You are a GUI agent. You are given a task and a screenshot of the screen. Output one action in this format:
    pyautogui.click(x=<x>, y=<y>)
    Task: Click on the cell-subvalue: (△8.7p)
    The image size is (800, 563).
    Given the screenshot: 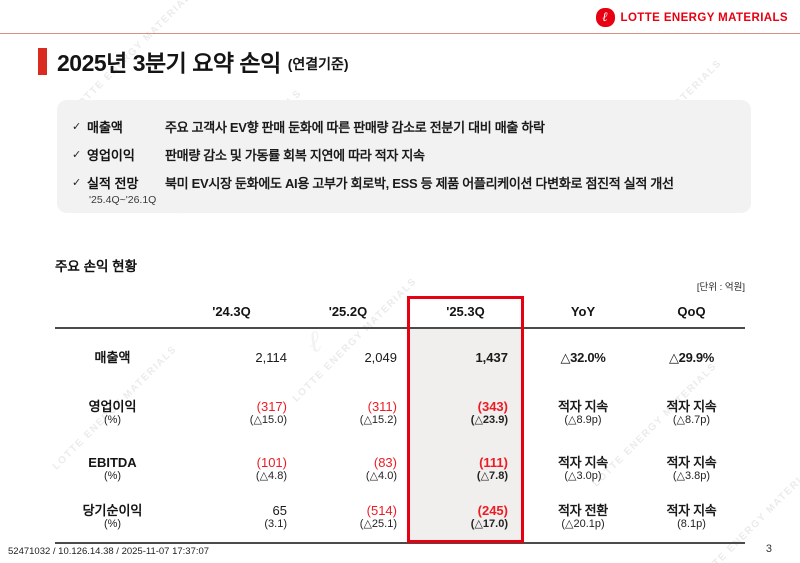 What is the action you would take?
    pyautogui.click(x=691, y=420)
    